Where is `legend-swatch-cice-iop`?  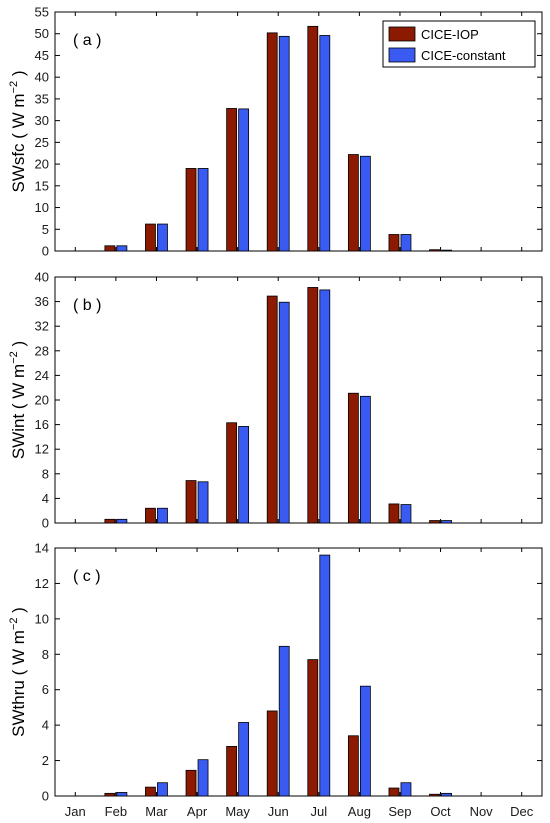 legend-swatch-cice-iop is located at coordinates (402, 34).